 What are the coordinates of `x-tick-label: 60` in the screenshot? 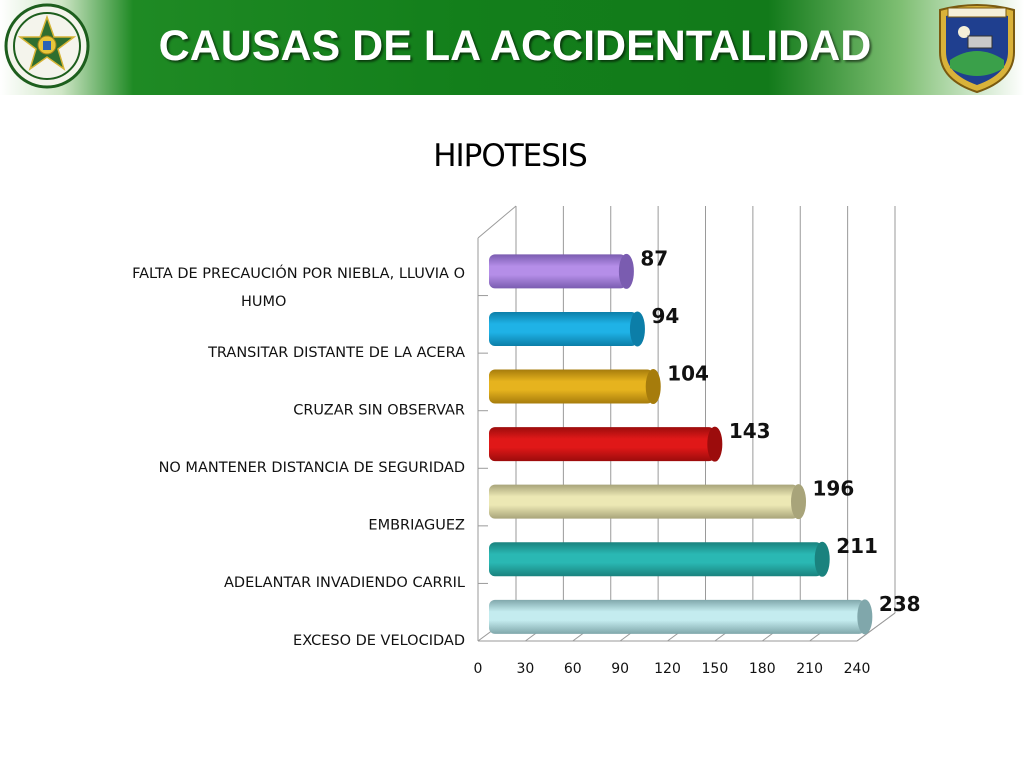 It's located at (573, 669).